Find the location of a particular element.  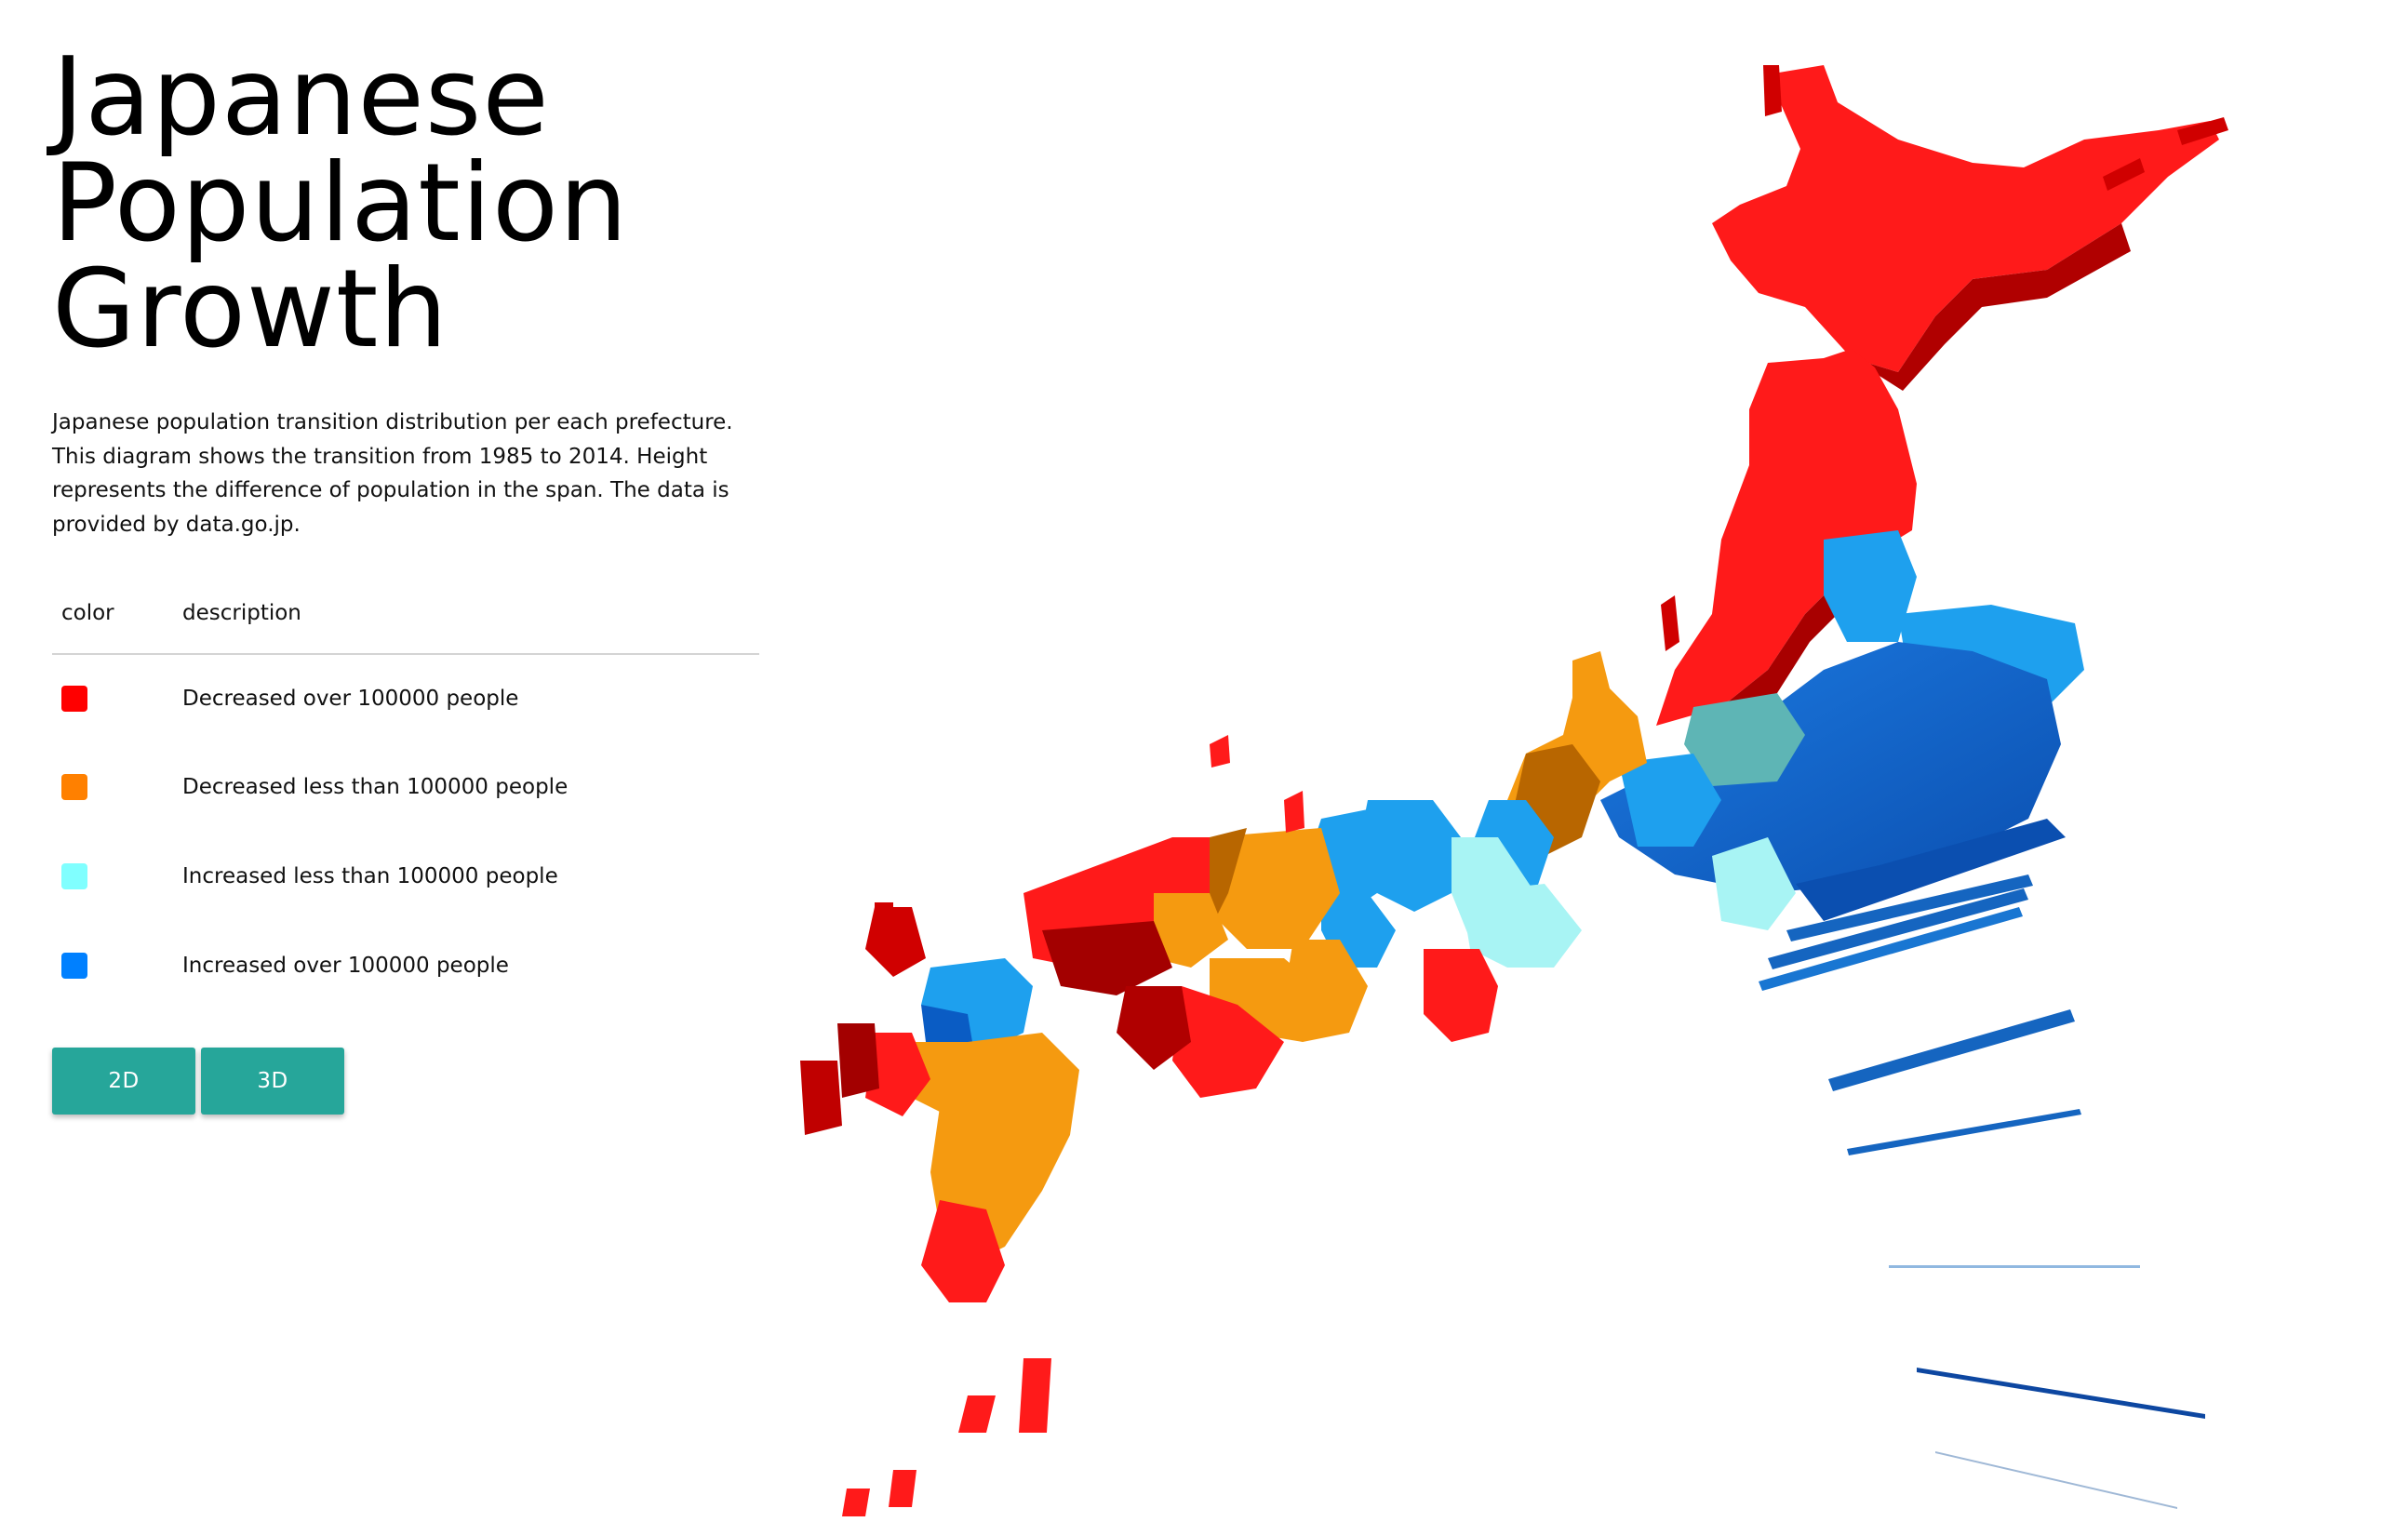

prefecture-gifu is located at coordinates (1410, 856).